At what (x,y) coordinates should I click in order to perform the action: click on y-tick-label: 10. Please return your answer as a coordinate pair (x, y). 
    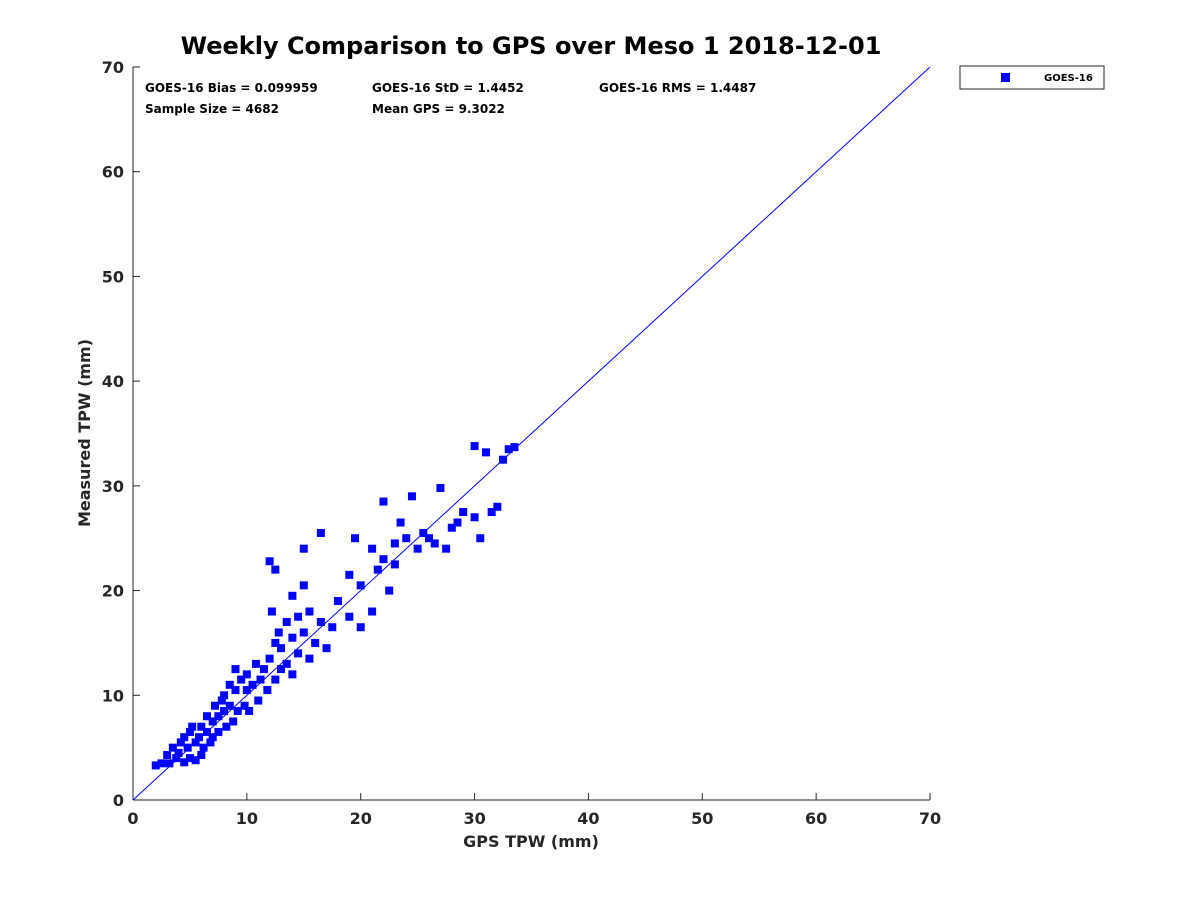
    Looking at the image, I should click on (113, 695).